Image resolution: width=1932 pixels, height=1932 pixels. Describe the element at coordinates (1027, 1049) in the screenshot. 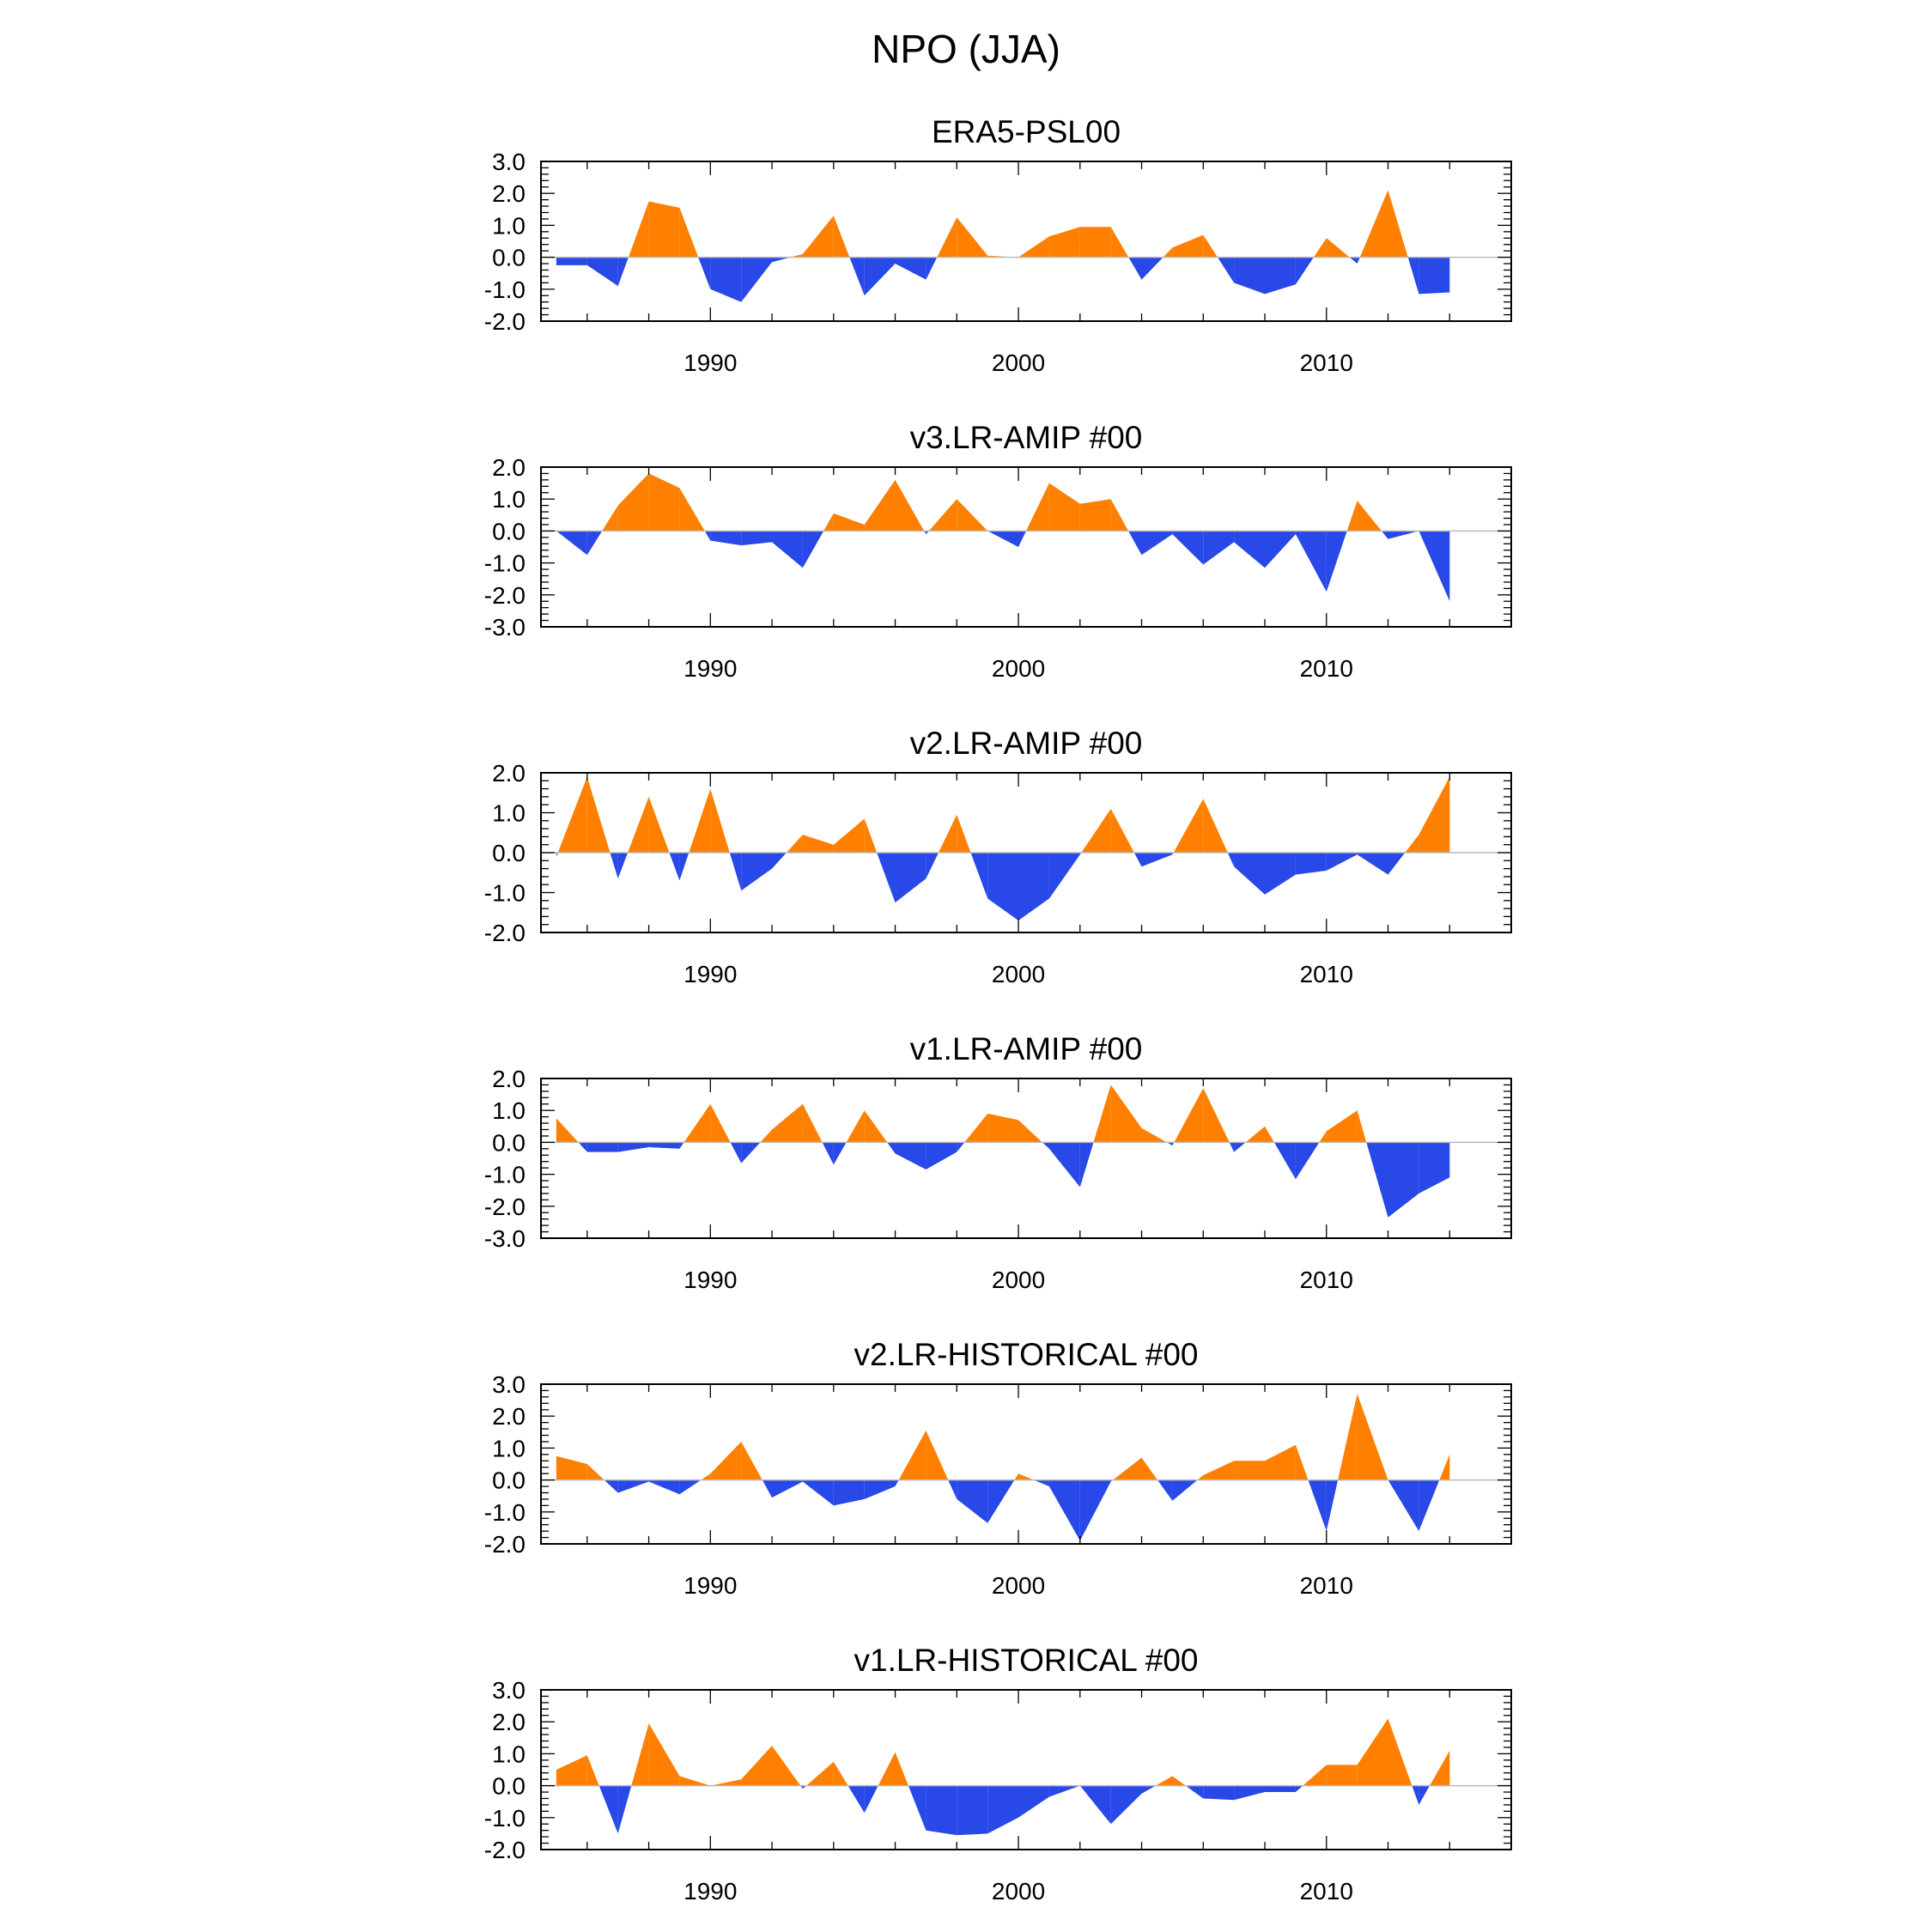

I see `panel-title: v1.LR-AMIP #00` at that location.